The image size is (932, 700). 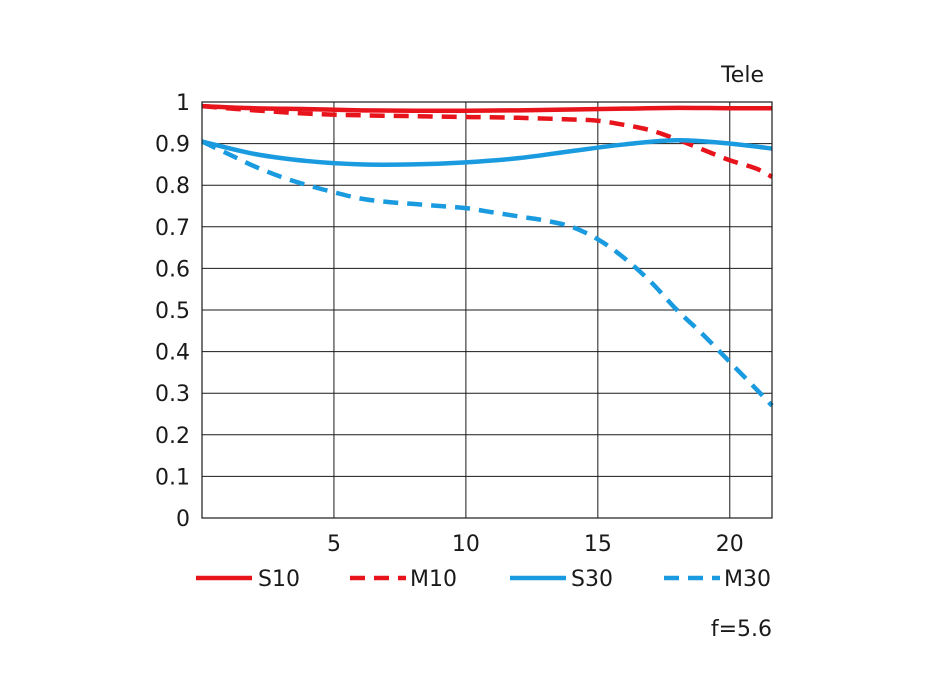 I want to click on y-tick-label: 0.2, so click(x=172, y=436).